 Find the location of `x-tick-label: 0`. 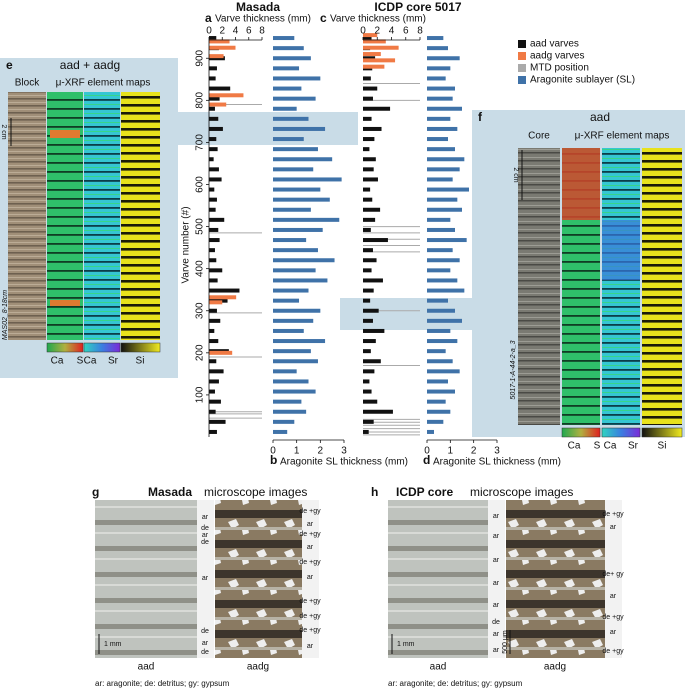

x-tick-label: 0 is located at coordinates (363, 31).